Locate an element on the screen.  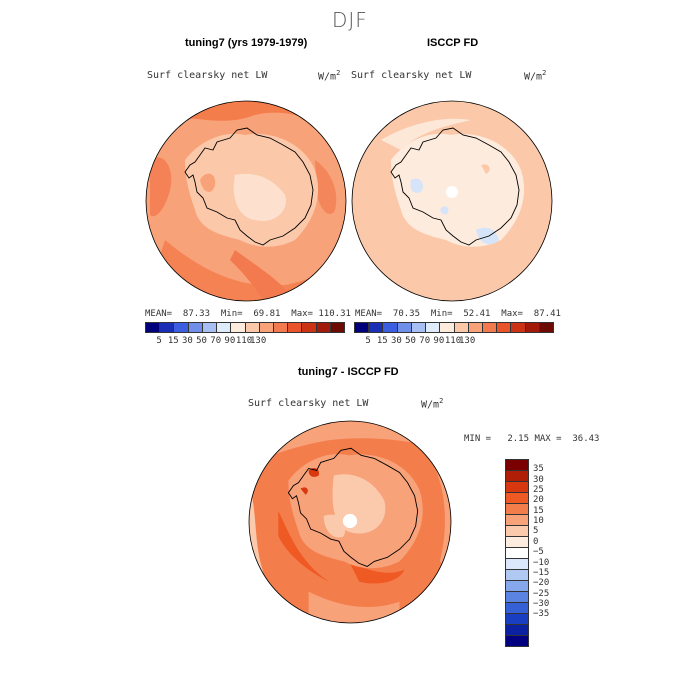
colorbar-tick-label: −35 is located at coordinates (541, 614).